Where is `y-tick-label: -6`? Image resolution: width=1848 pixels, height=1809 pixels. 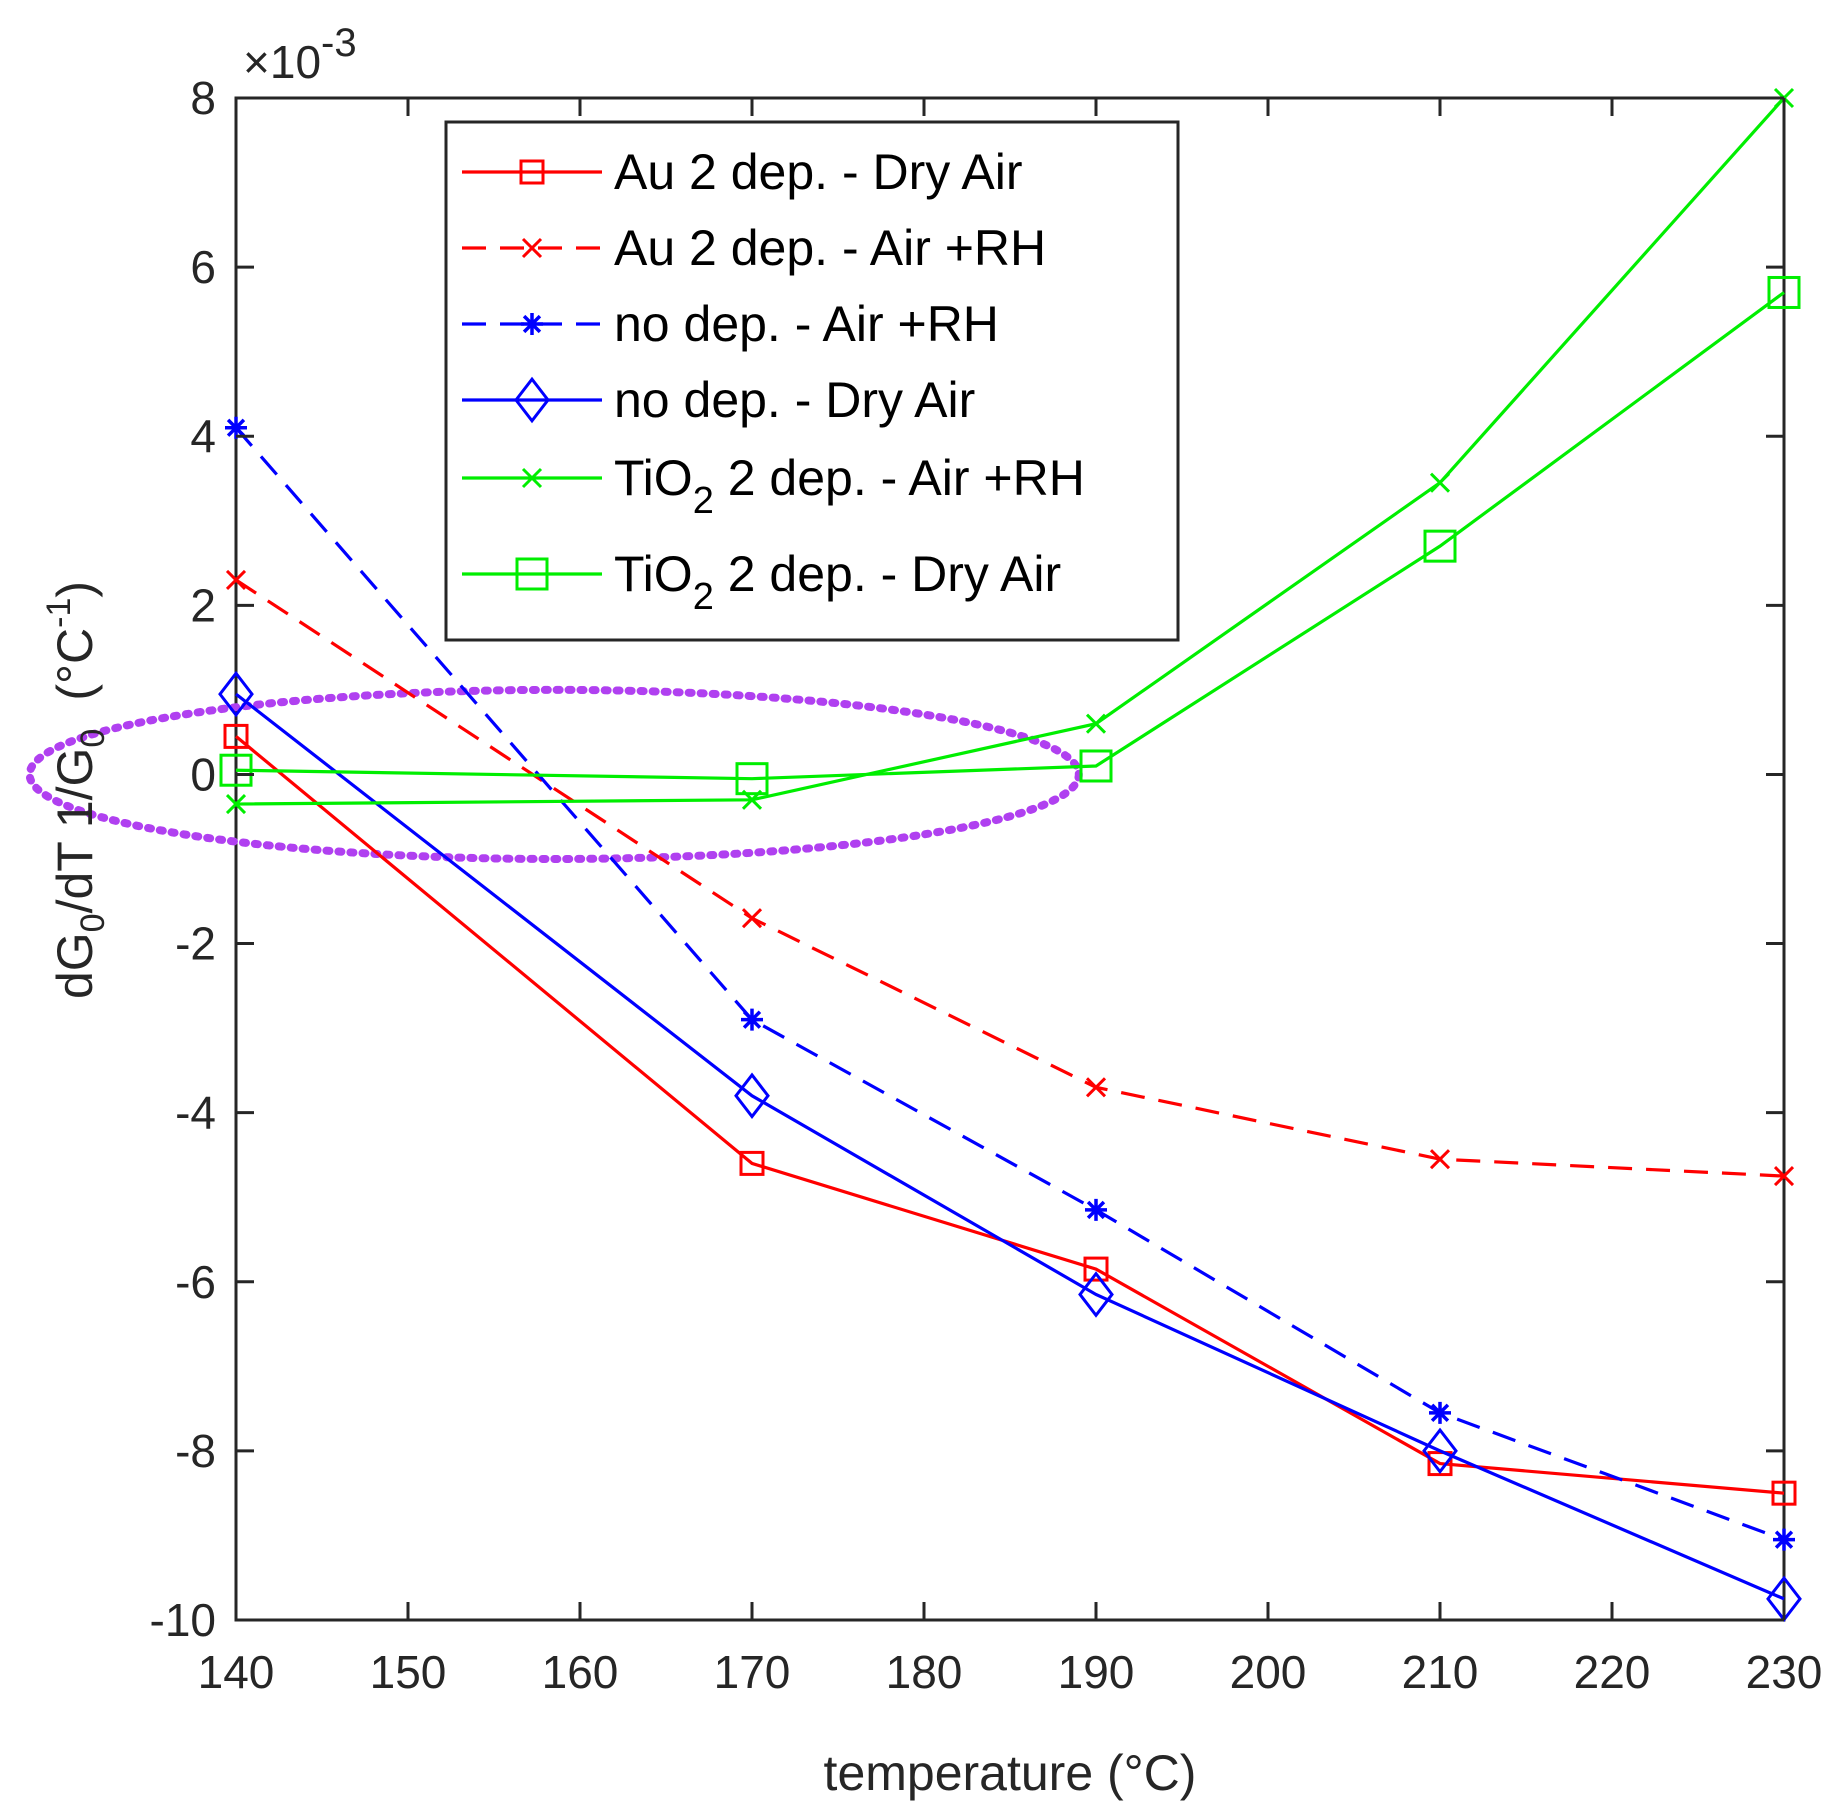 y-tick-label: -6 is located at coordinates (195, 1282).